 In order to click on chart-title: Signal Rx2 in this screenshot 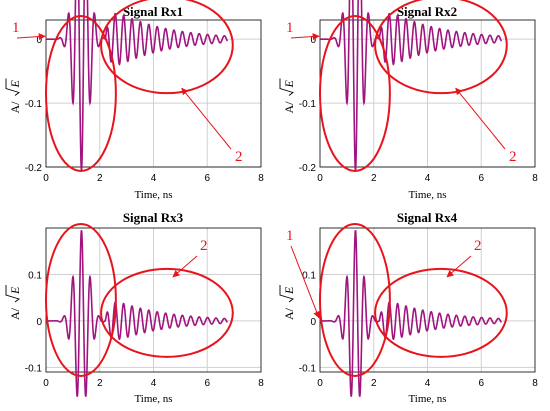, I will do `click(427, 11)`.